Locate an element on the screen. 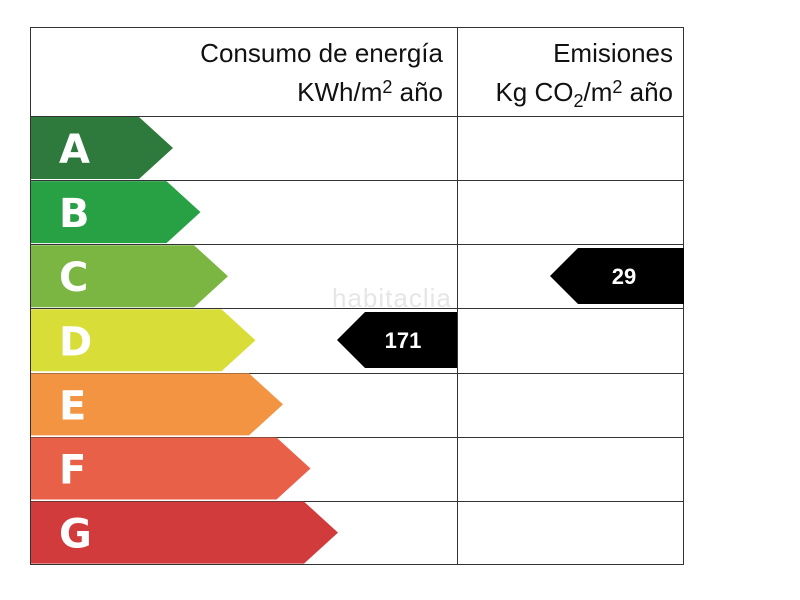 This screenshot has height=600, width=800. class-letter: B is located at coordinates (74, 214).